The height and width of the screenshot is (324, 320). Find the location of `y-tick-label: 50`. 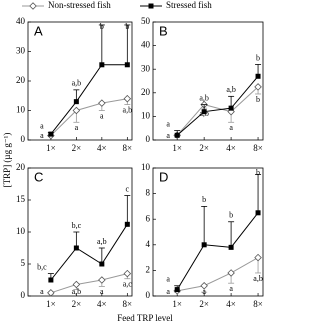

y-tick-label: 50 is located at coordinates (146, 21).